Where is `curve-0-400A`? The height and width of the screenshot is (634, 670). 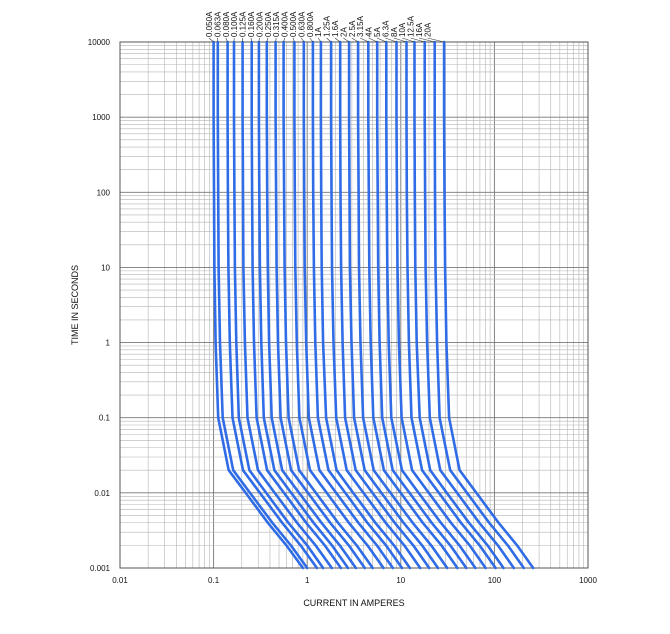
curve-0-400A is located at coordinates (328, 305).